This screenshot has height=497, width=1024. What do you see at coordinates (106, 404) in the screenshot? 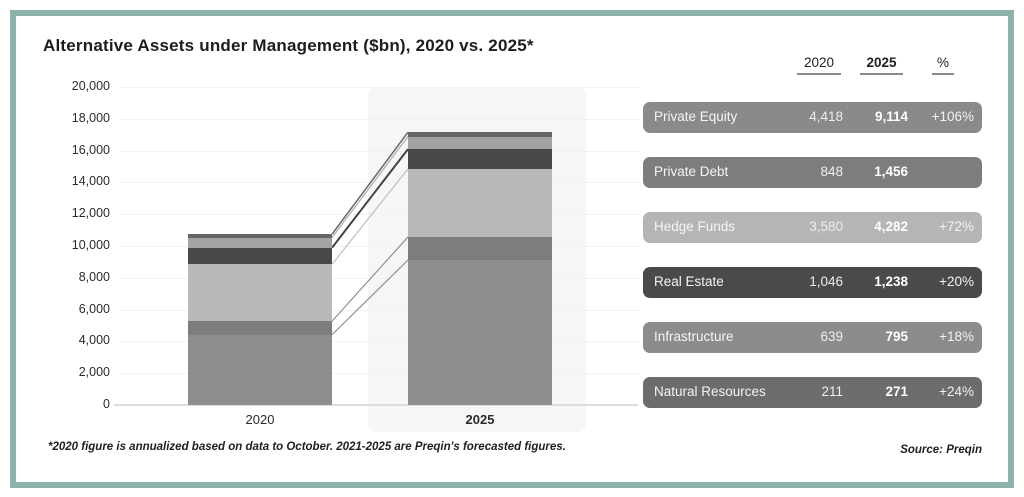
I see `y-axis-tick-label: 0` at bounding box center [106, 404].